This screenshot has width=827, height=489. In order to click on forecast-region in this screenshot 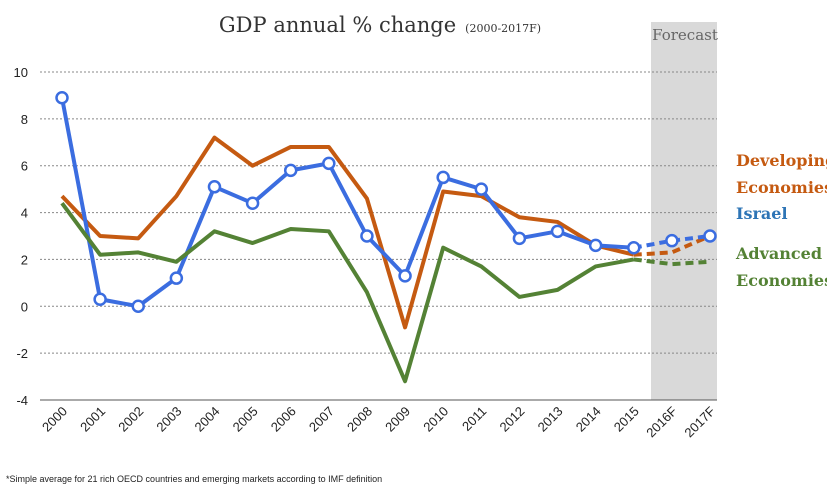, I will do `click(684, 211)`.